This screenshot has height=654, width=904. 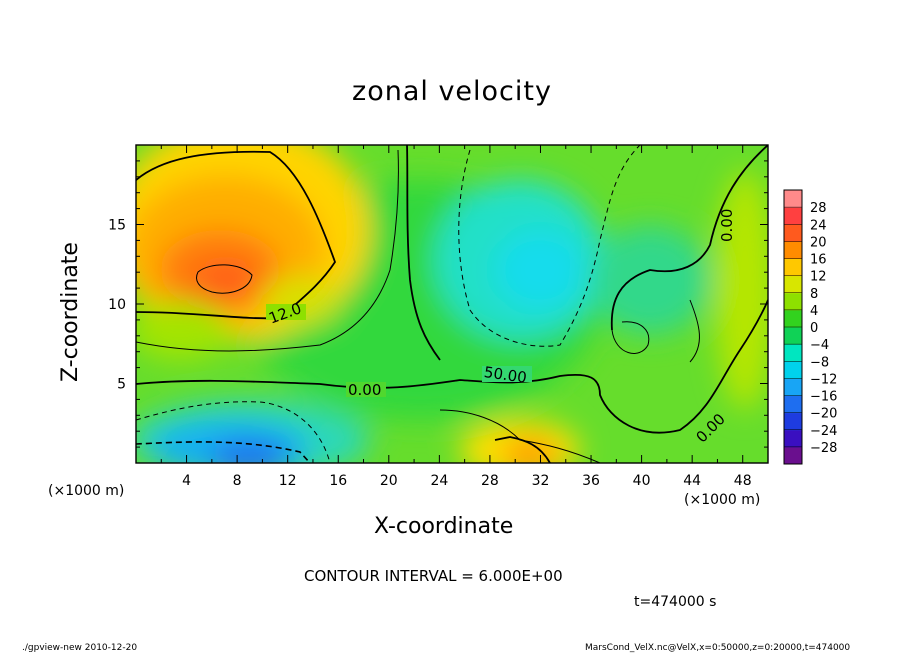 What do you see at coordinates (819, 362) in the screenshot?
I see `colorbar-label: −8` at bounding box center [819, 362].